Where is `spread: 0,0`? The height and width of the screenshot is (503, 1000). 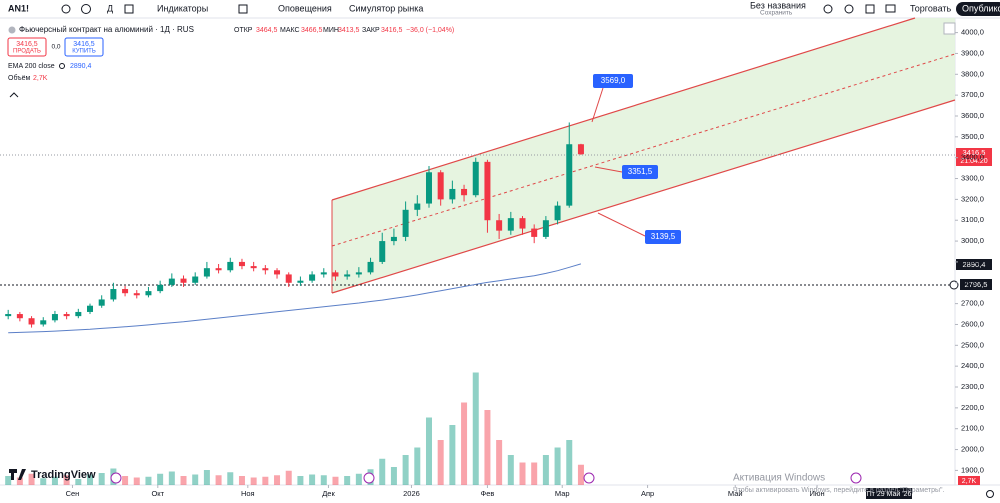 spread: 0,0 is located at coordinates (55, 47).